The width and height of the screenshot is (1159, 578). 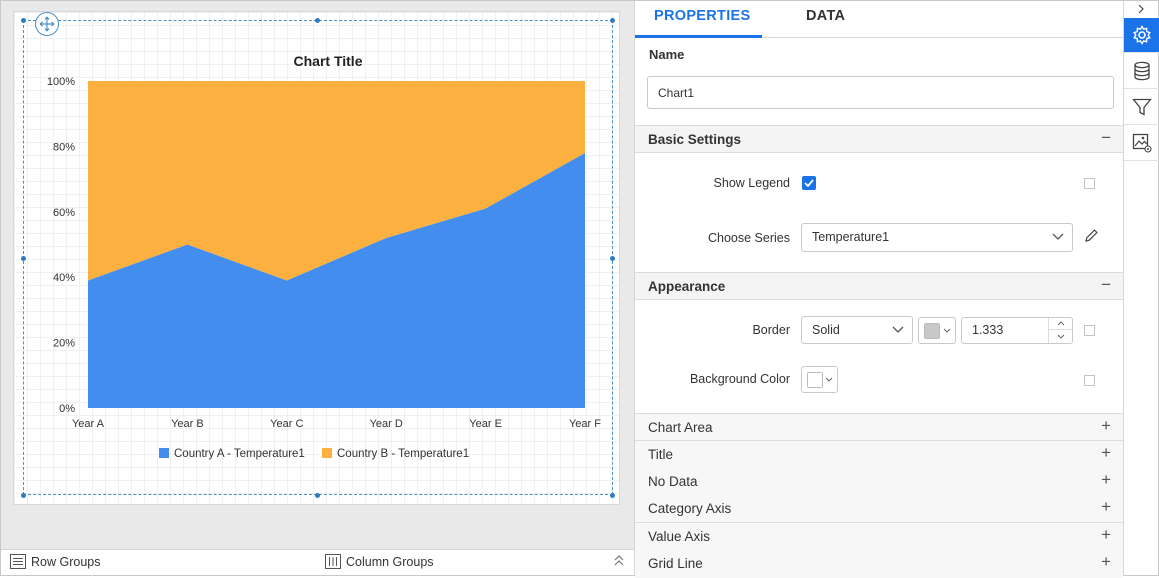 I want to click on choose-series-label: Choose Series, so click(x=749, y=238).